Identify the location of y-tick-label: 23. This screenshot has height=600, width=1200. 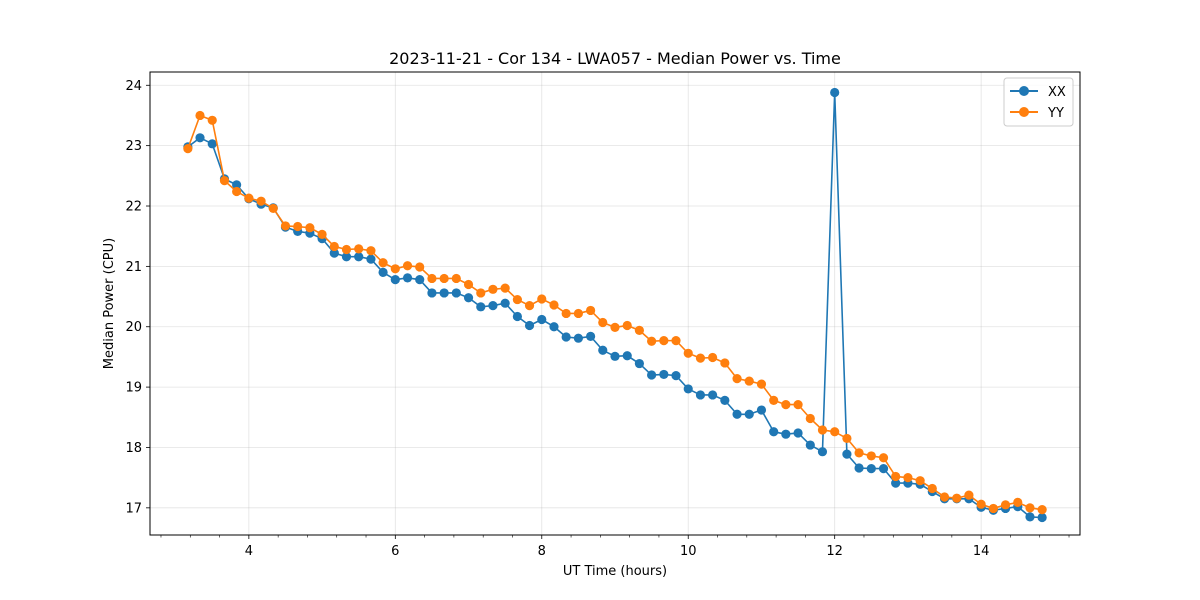
(133, 146).